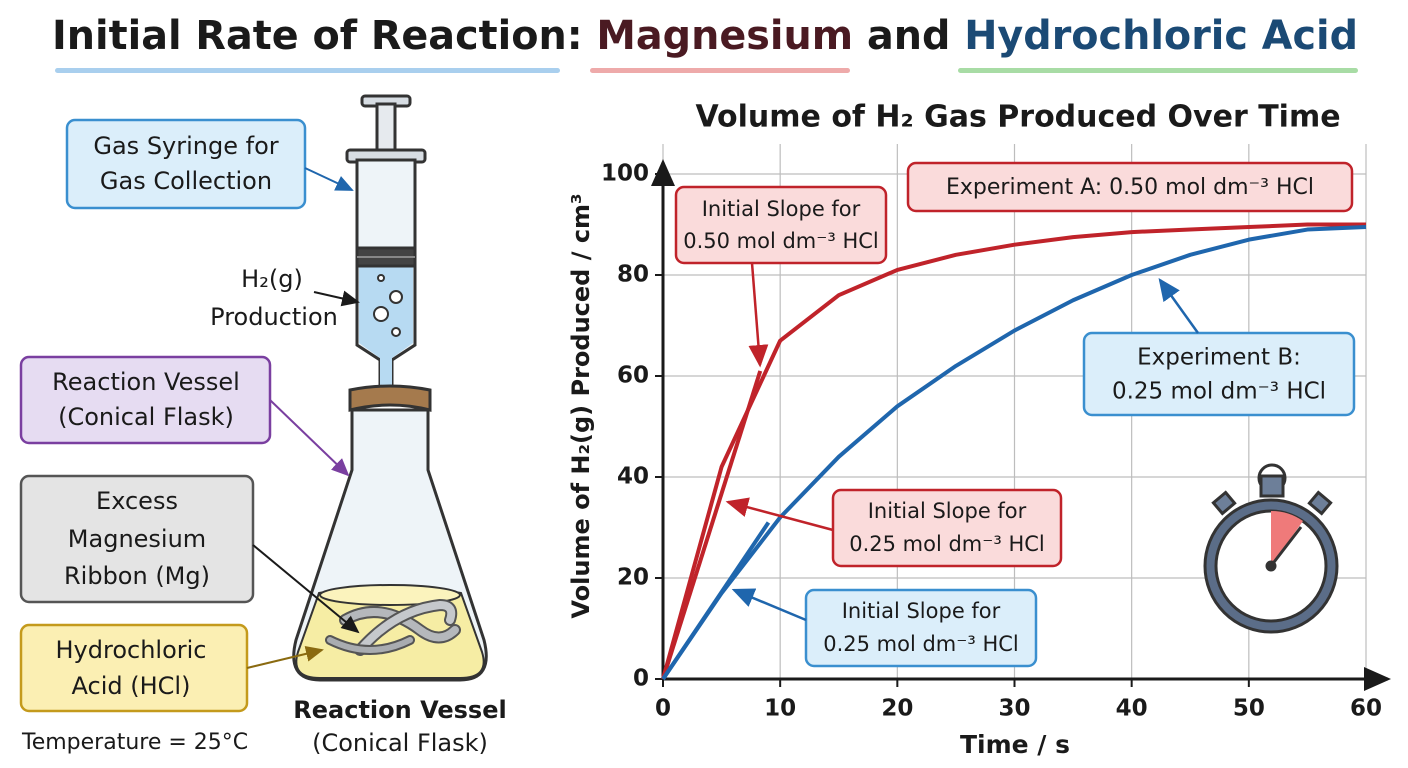  Describe the element at coordinates (1130, 187) in the screenshot. I see `legend-entry: Experiment A: 0.50 mol dm⁻³ HCl` at that location.